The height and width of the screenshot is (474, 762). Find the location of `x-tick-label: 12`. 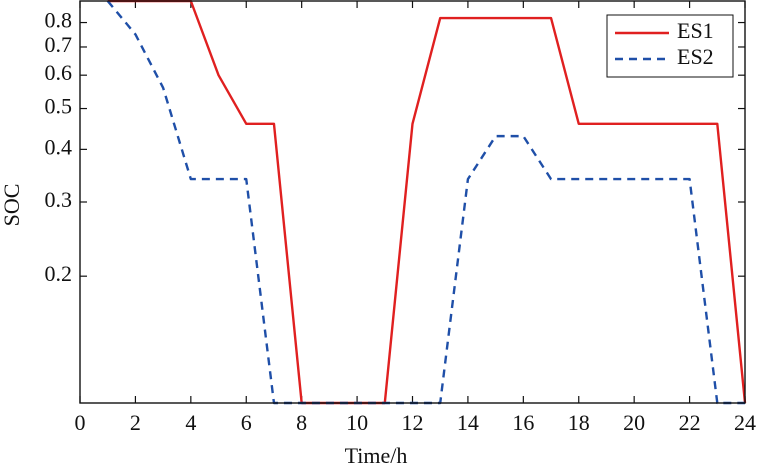

x-tick-label: 12 is located at coordinates (413, 422).